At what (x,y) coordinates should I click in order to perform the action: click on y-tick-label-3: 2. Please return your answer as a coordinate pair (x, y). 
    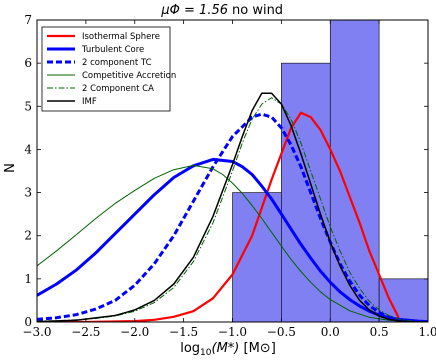
    Looking at the image, I should click on (28, 236).